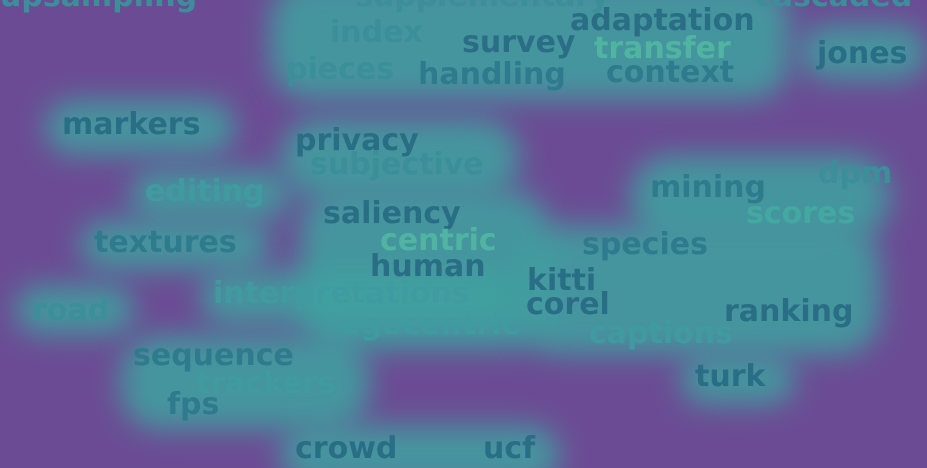  Describe the element at coordinates (266, 383) in the screenshot. I see `word-trackers: trackers` at that location.